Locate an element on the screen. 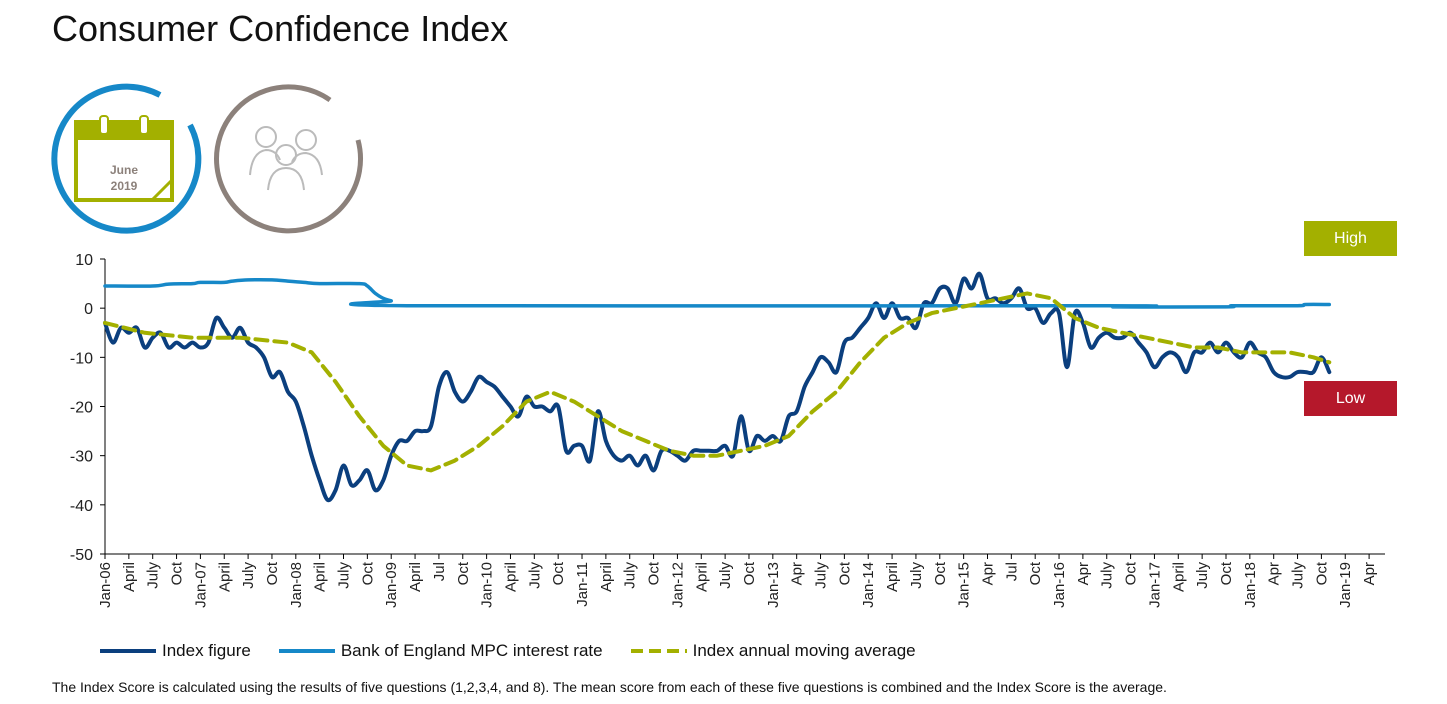 This screenshot has width=1447, height=704. legend-item-index: Index figure is located at coordinates (175, 651).